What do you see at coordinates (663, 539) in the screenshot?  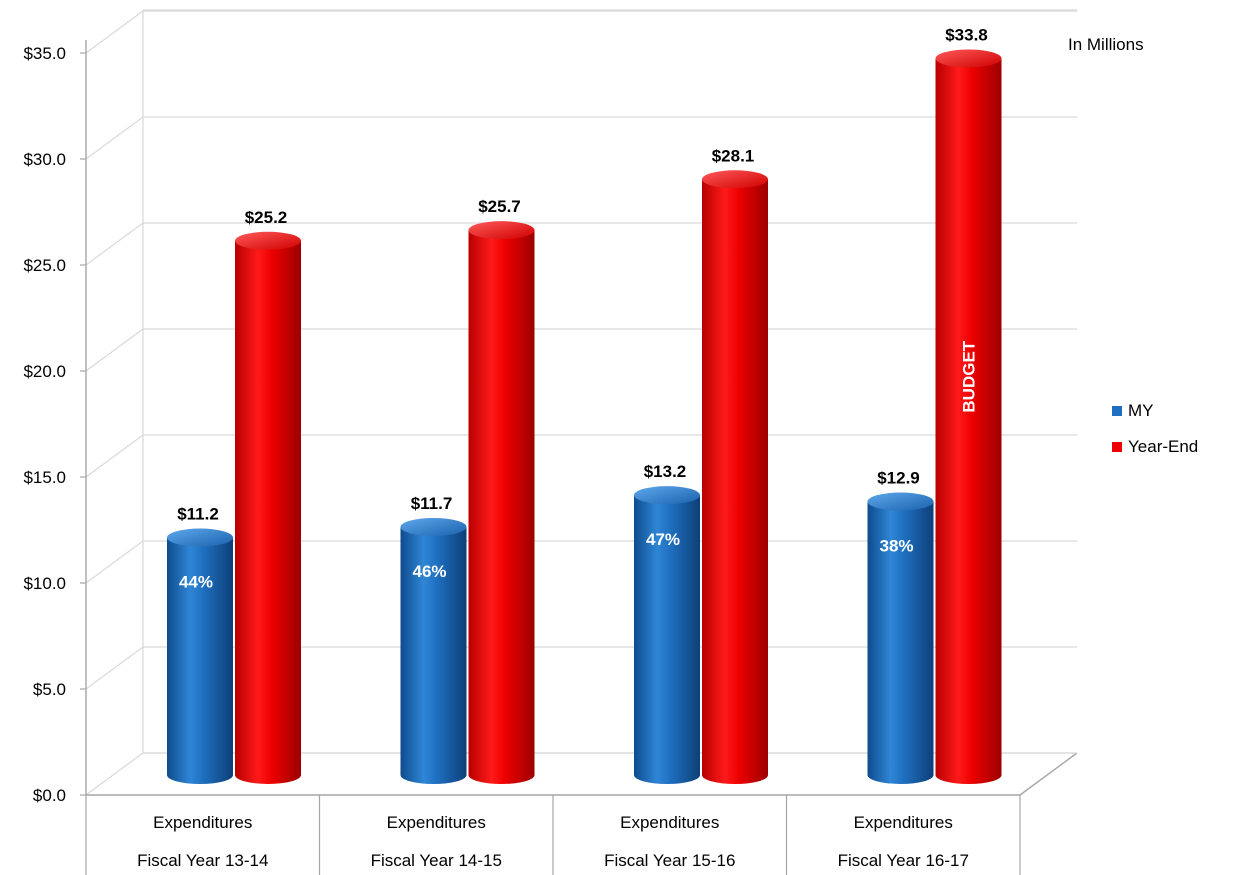 I see `percent-label: 47%` at bounding box center [663, 539].